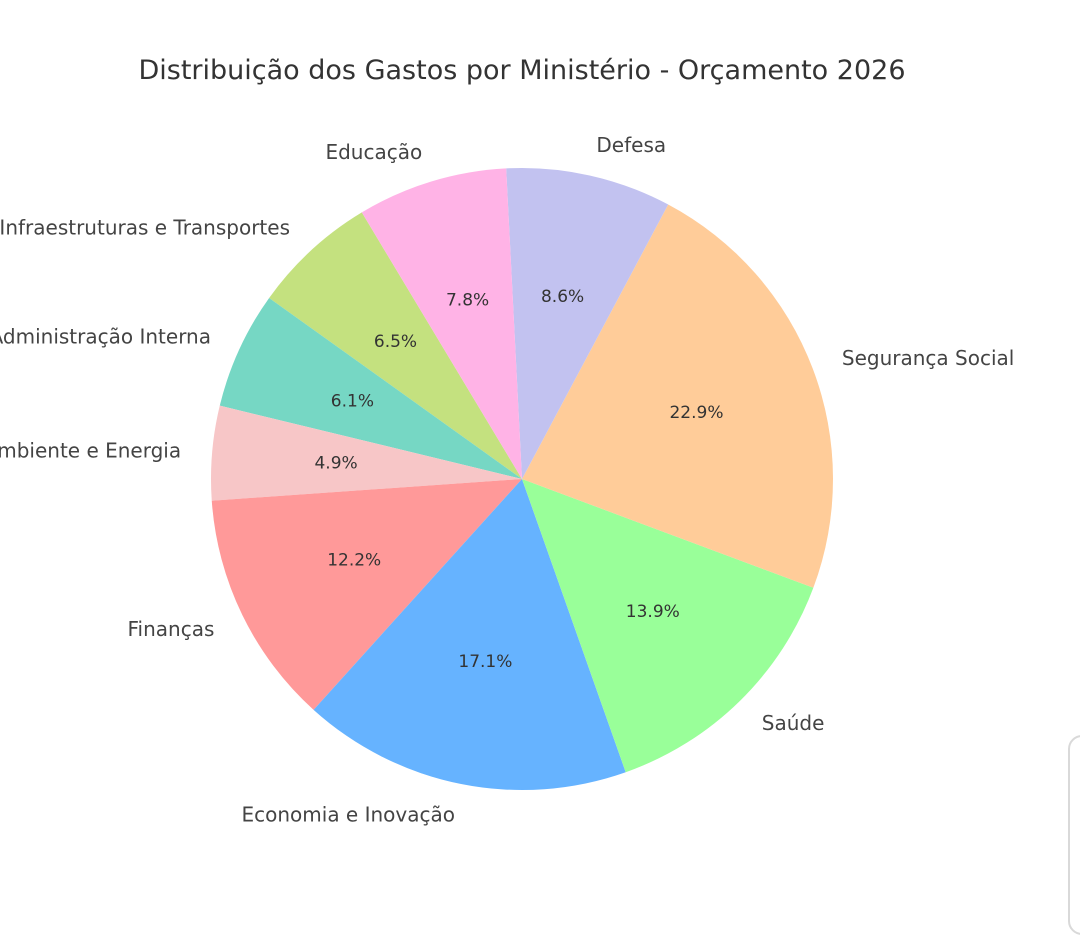  I want to click on pie-slice-infraestruturas-e-transportes, so click(395, 346).